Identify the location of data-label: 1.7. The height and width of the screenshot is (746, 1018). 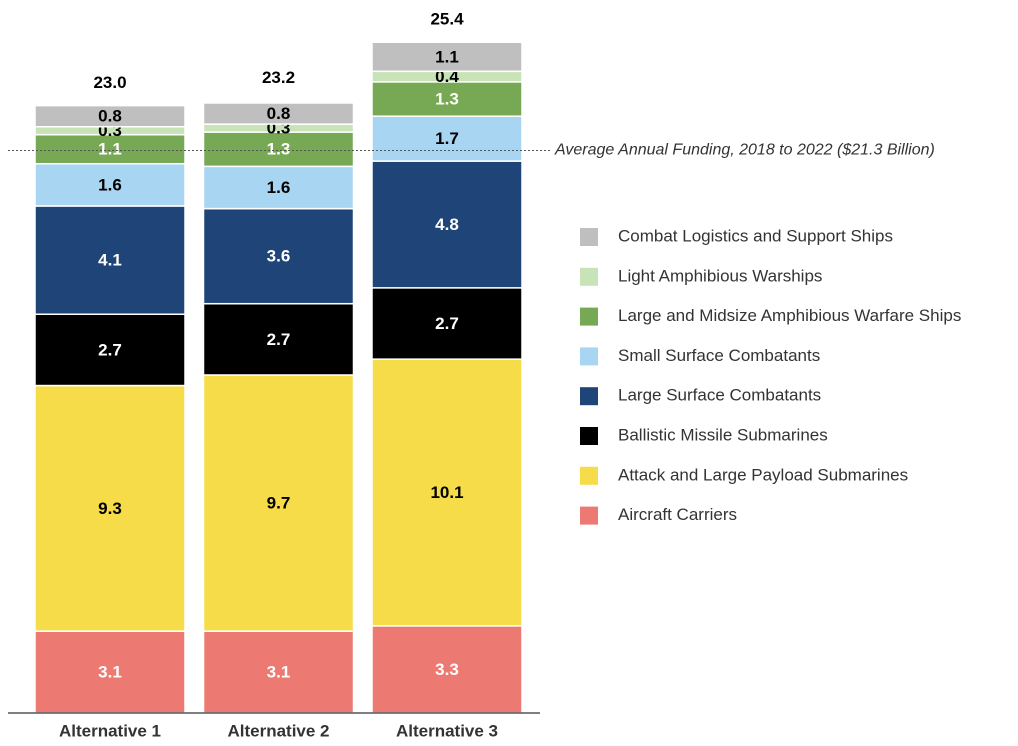
(447, 138).